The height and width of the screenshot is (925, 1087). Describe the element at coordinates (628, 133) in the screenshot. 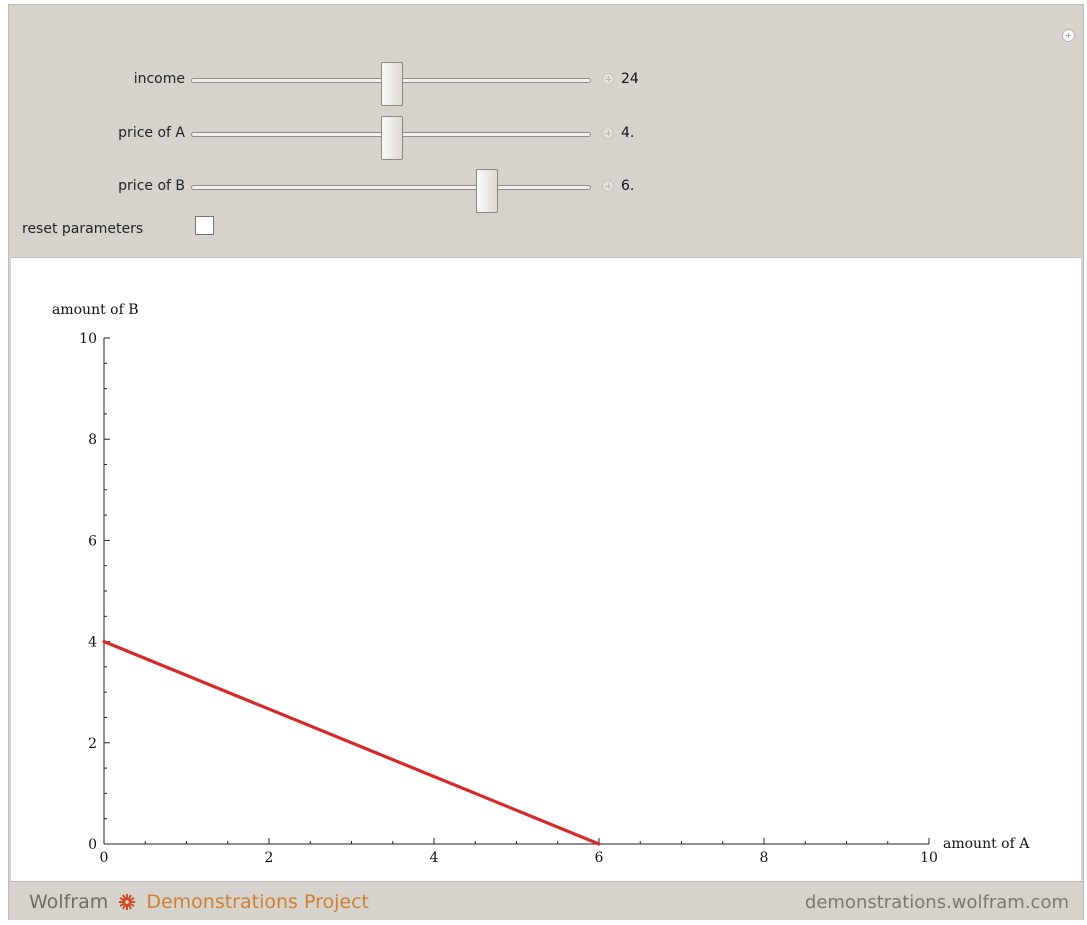

I see `price-a-value: 4.` at that location.